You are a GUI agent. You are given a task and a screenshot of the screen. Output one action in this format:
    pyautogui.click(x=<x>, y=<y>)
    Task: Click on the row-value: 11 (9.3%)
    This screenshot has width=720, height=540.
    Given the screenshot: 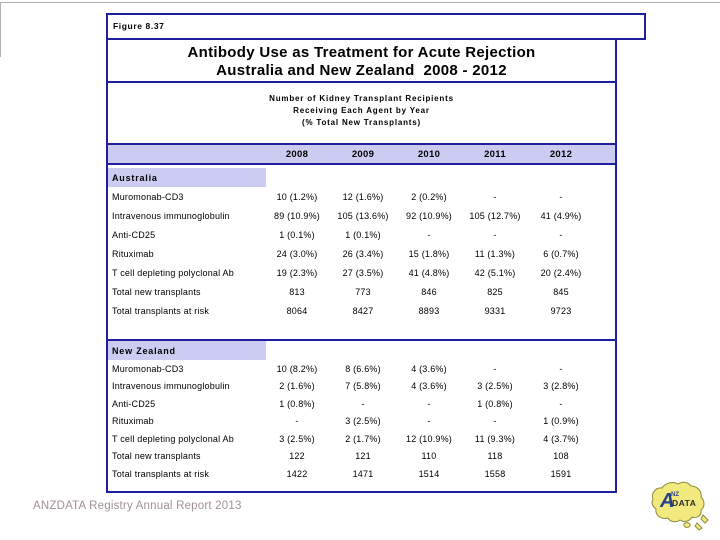 What is the action you would take?
    pyautogui.click(x=495, y=438)
    